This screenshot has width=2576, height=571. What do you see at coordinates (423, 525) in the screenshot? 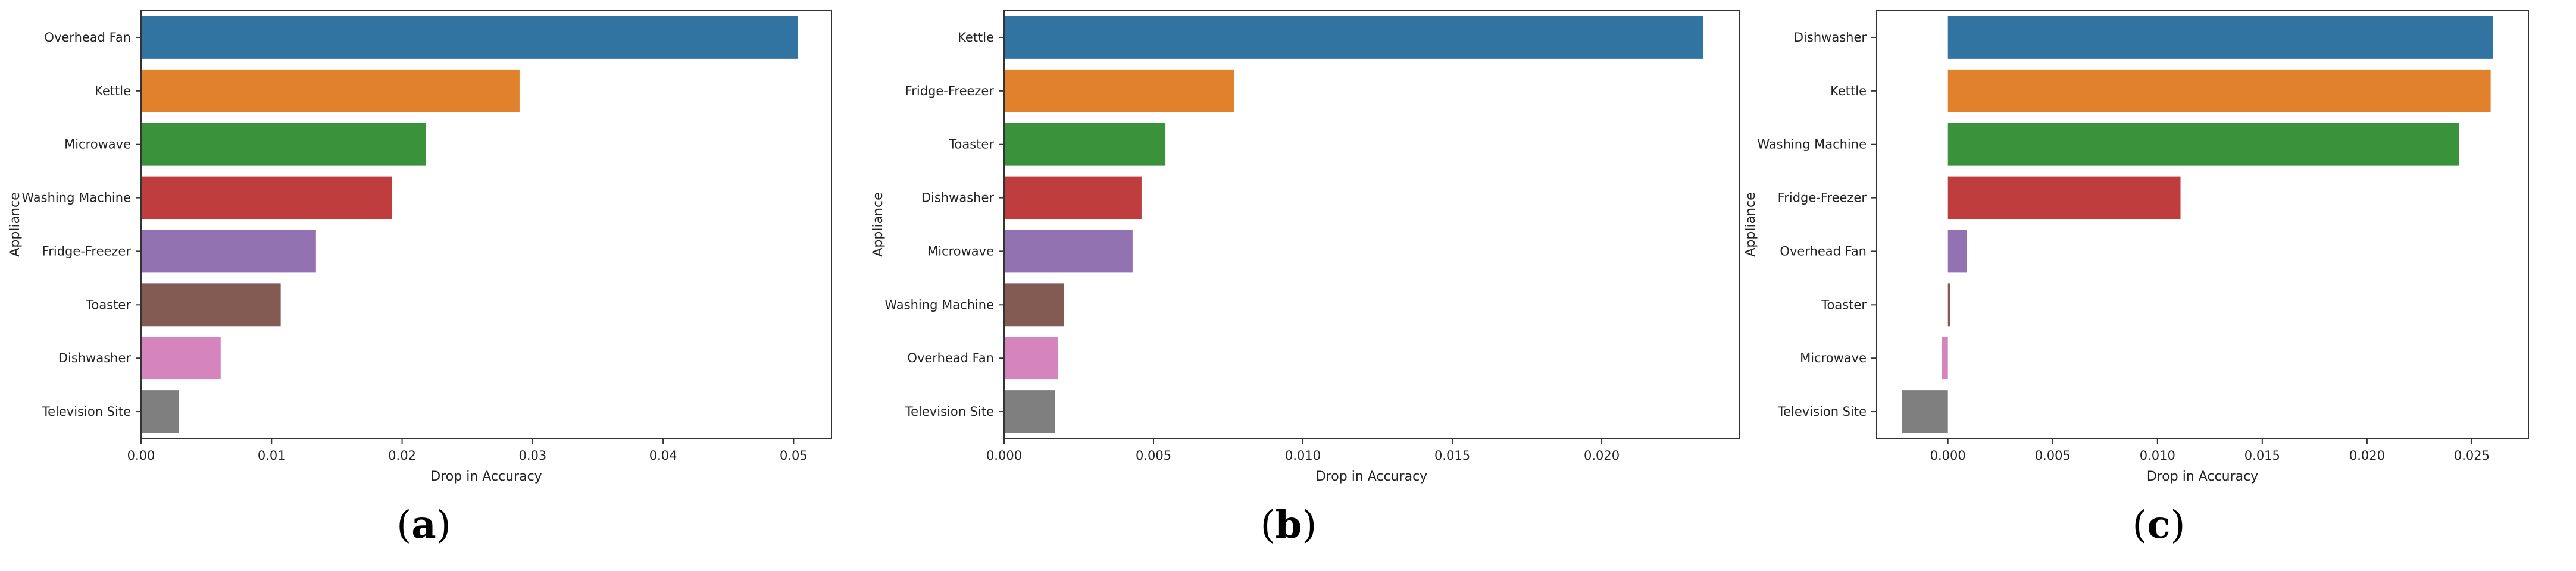
I see `caption-a: (a)` at bounding box center [423, 525].